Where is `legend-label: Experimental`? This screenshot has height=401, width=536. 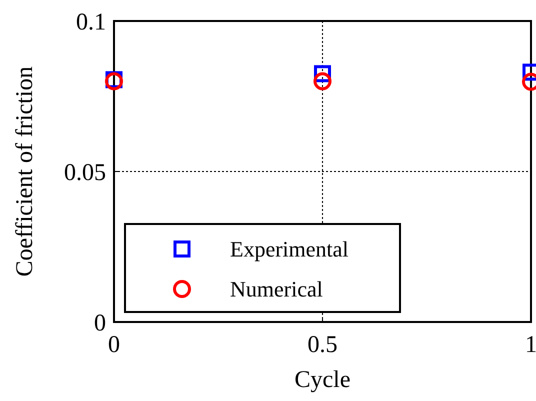
legend-label: Experimental is located at coordinates (289, 249).